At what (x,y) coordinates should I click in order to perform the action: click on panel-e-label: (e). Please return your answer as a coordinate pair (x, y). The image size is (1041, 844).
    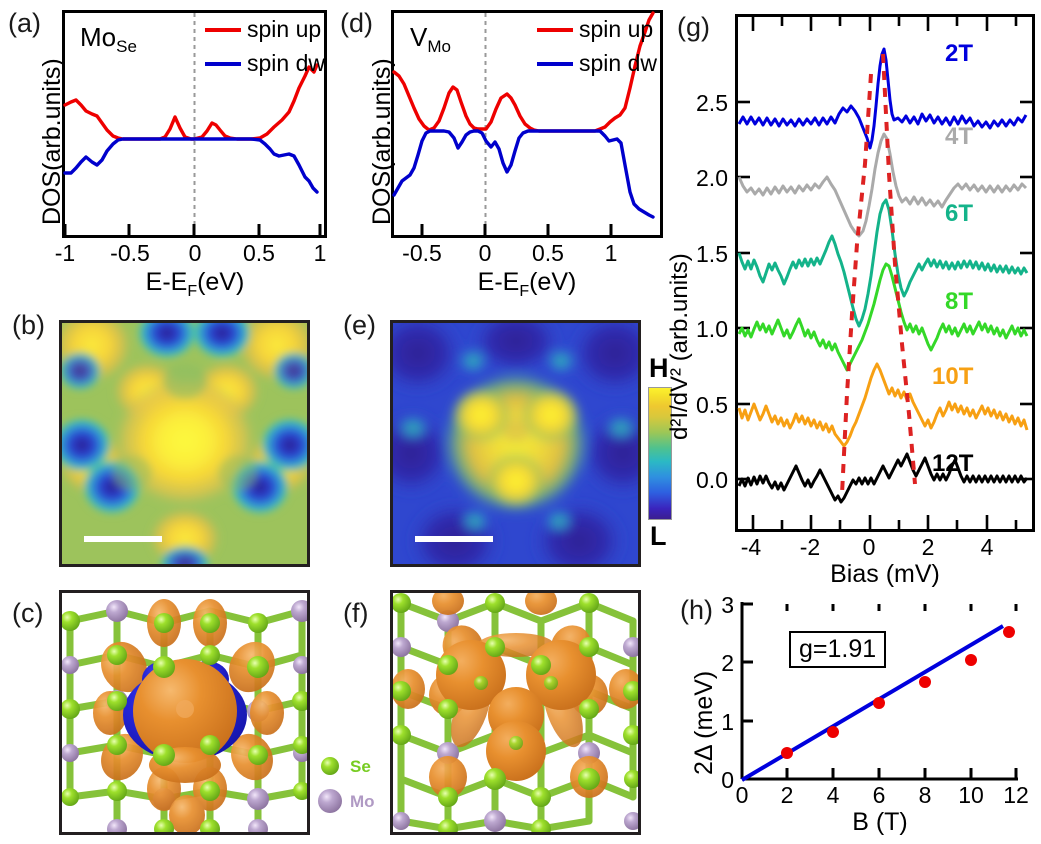
    Looking at the image, I should click on (359, 325).